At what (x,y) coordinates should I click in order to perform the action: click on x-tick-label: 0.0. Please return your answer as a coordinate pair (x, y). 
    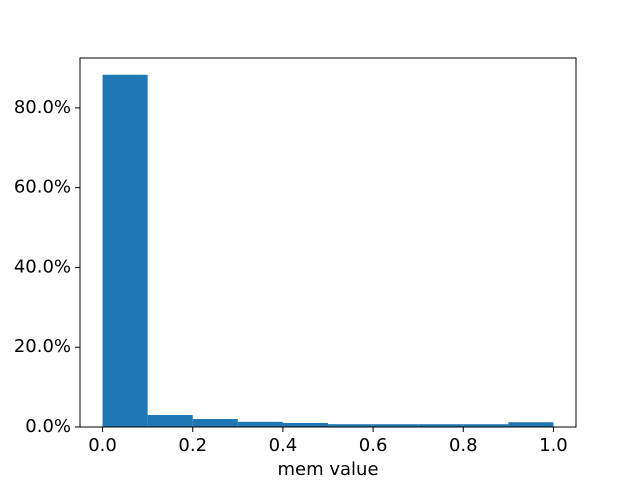
    Looking at the image, I should click on (102, 445).